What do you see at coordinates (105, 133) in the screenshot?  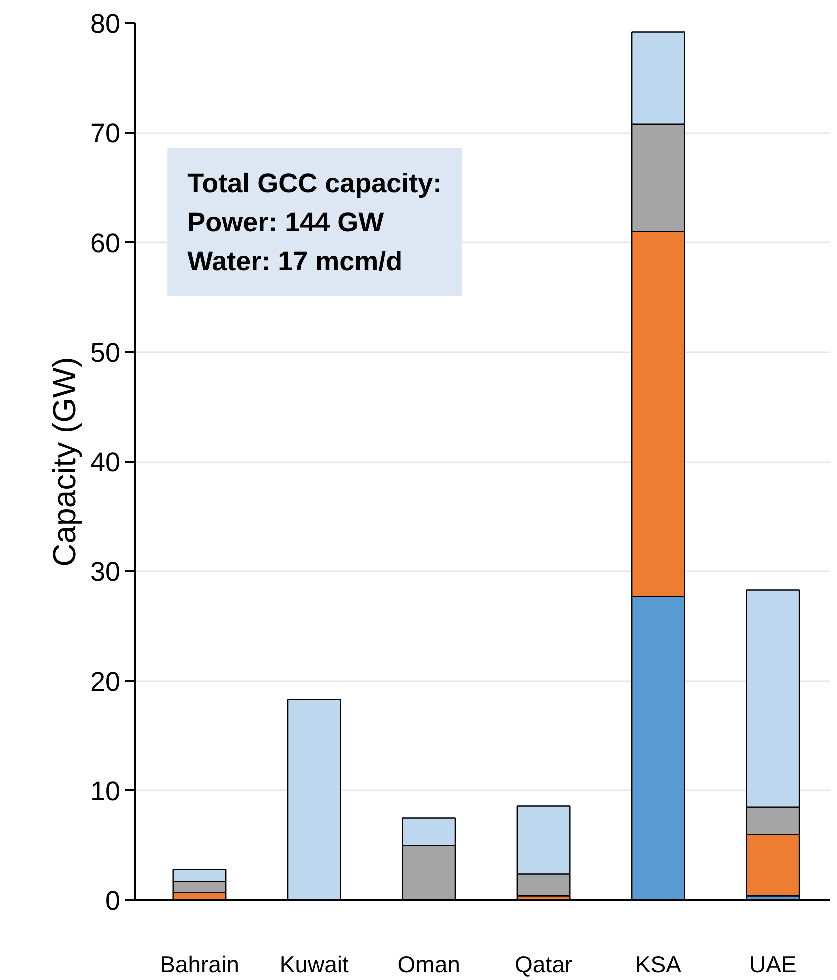 I see `y-tick-label: 70` at bounding box center [105, 133].